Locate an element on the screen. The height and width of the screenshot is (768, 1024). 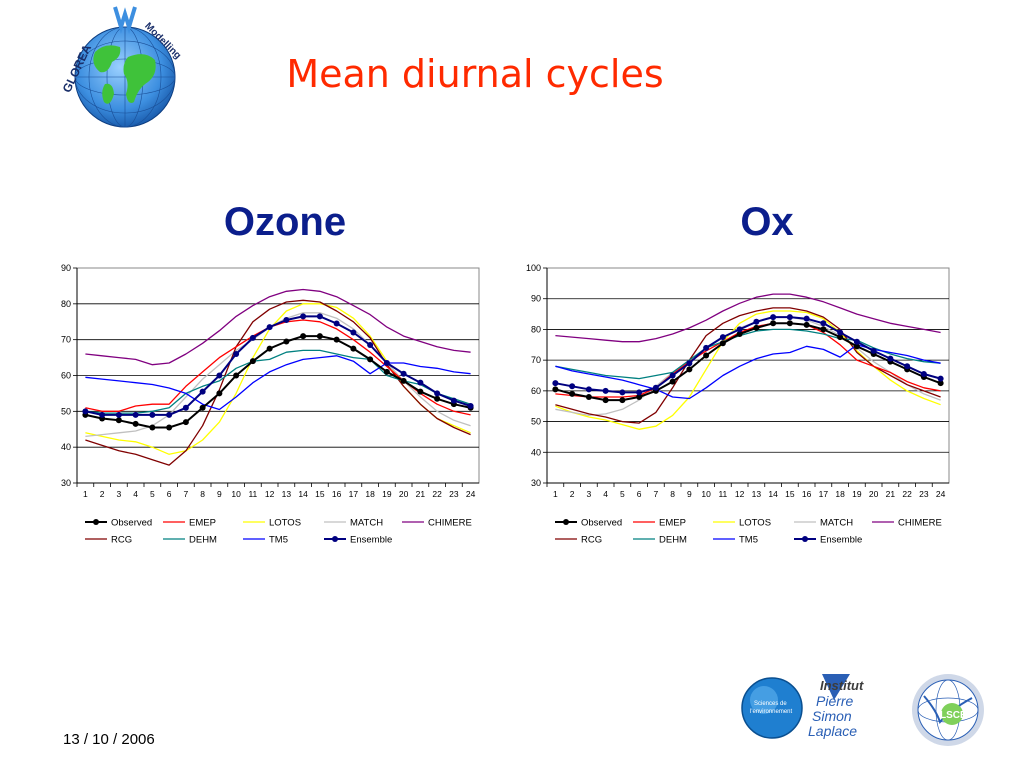
sciences-environnement-logo: Sciences de l'environnement is located at coordinates (772, 708).